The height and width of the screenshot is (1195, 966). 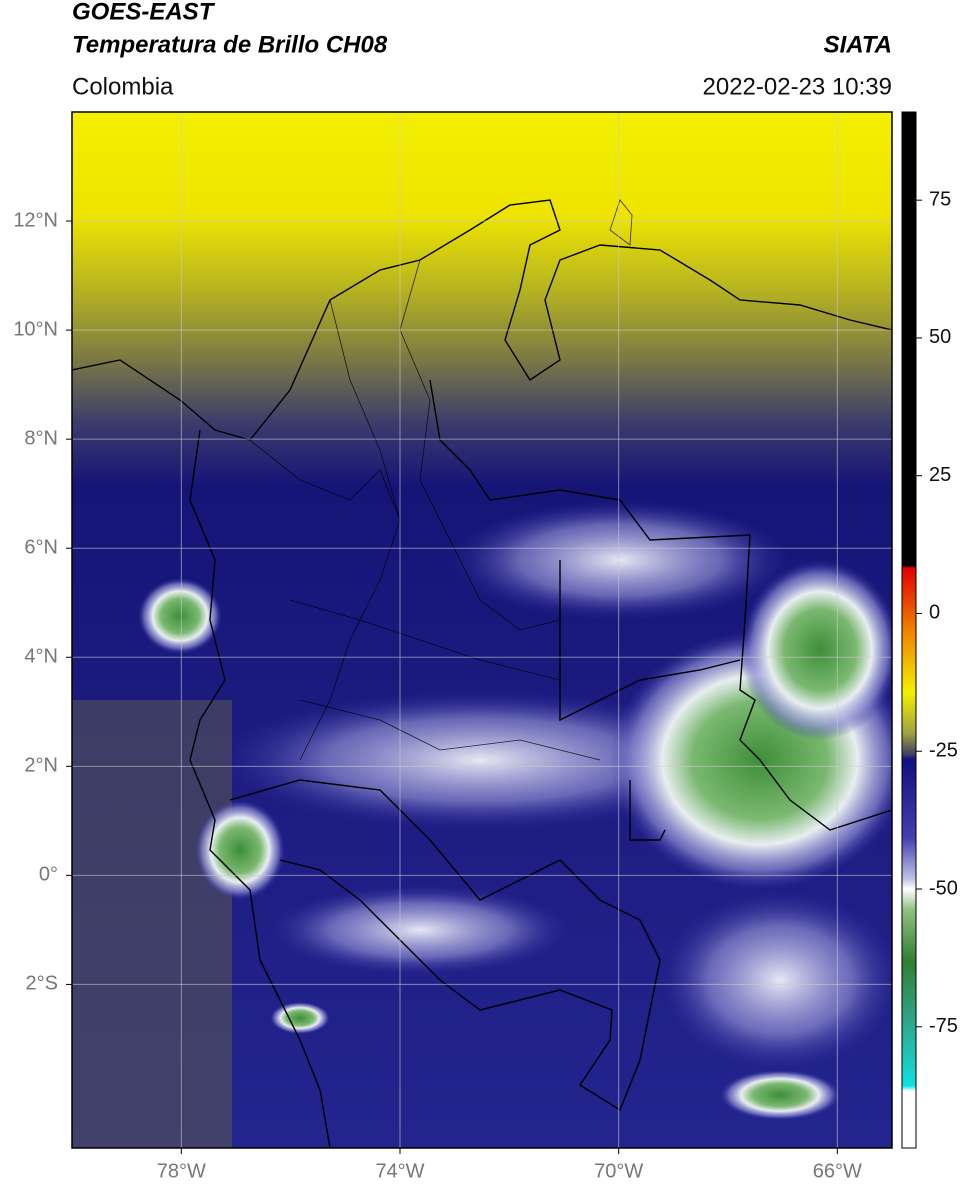 What do you see at coordinates (41, 438) in the screenshot?
I see `y-tick-label: 8°N` at bounding box center [41, 438].